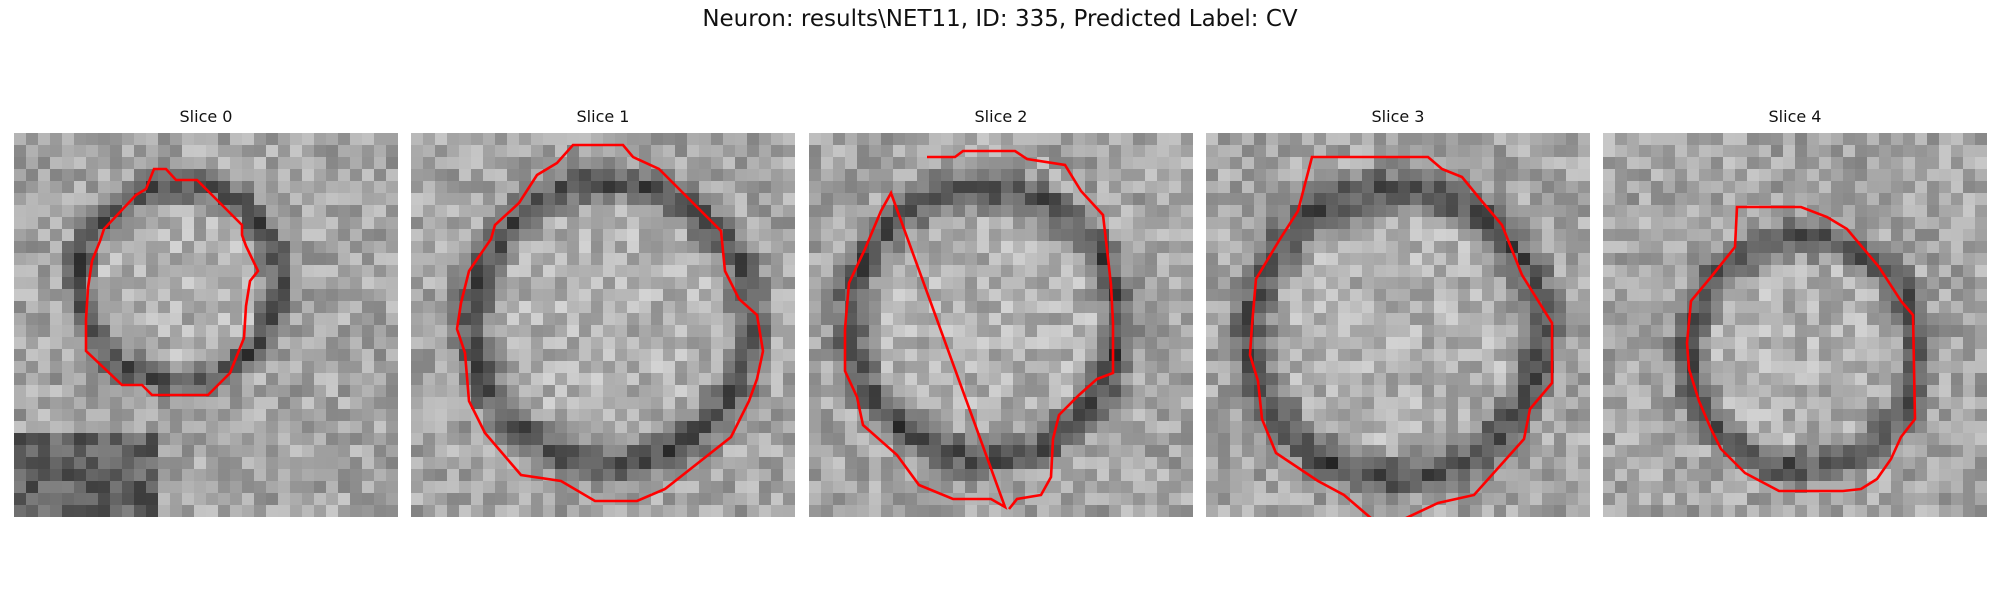  What do you see at coordinates (603, 116) in the screenshot?
I see `slice-title: Slice 1` at bounding box center [603, 116].